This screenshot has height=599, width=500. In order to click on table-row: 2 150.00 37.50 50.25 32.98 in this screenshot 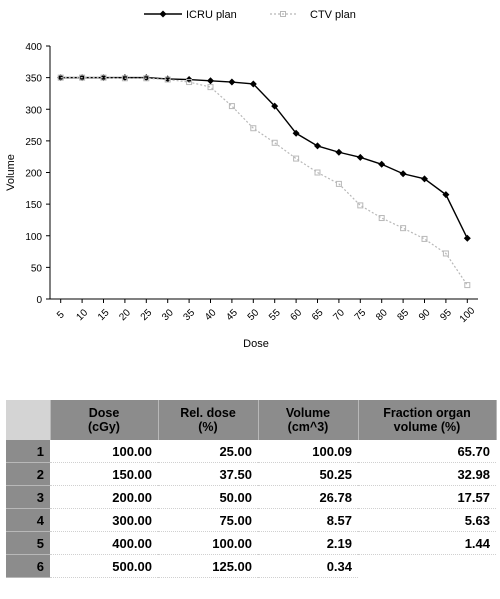, I will do `click(251, 474)`.